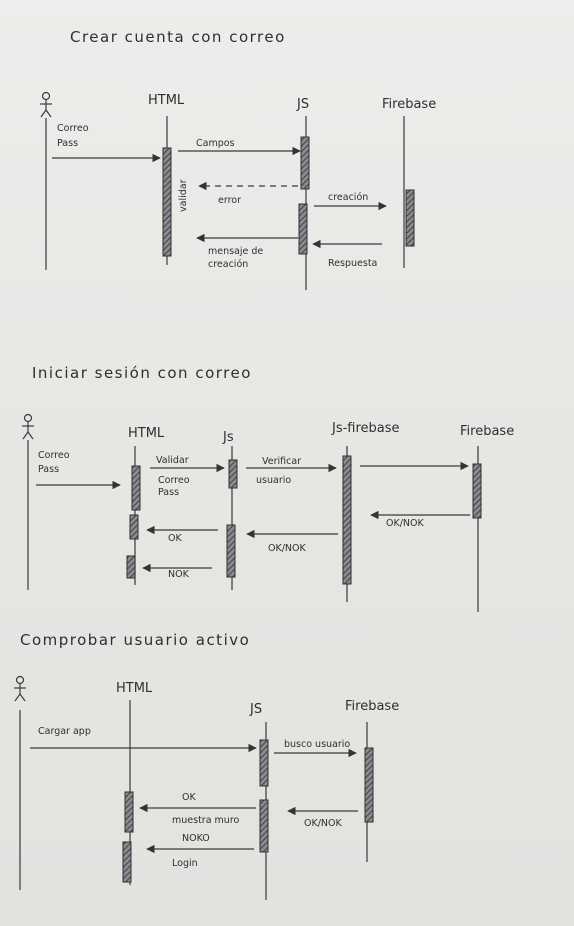 This screenshot has height=926, width=574. Describe the element at coordinates (46, 104) in the screenshot. I see `actor-icon-crear` at that location.